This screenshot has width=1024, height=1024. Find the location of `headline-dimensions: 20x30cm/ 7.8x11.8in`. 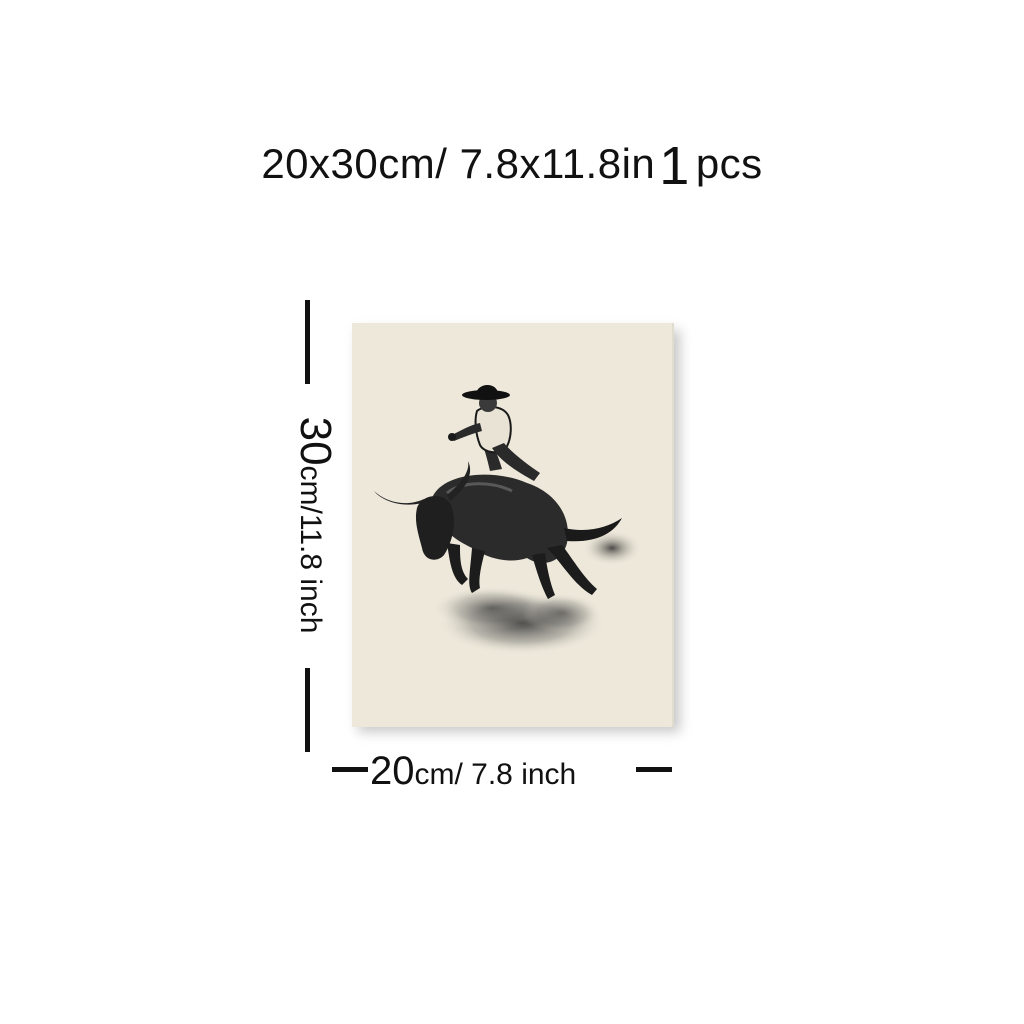

headline-dimensions: 20x30cm/ 7.8x11.8in is located at coordinates (458, 163).